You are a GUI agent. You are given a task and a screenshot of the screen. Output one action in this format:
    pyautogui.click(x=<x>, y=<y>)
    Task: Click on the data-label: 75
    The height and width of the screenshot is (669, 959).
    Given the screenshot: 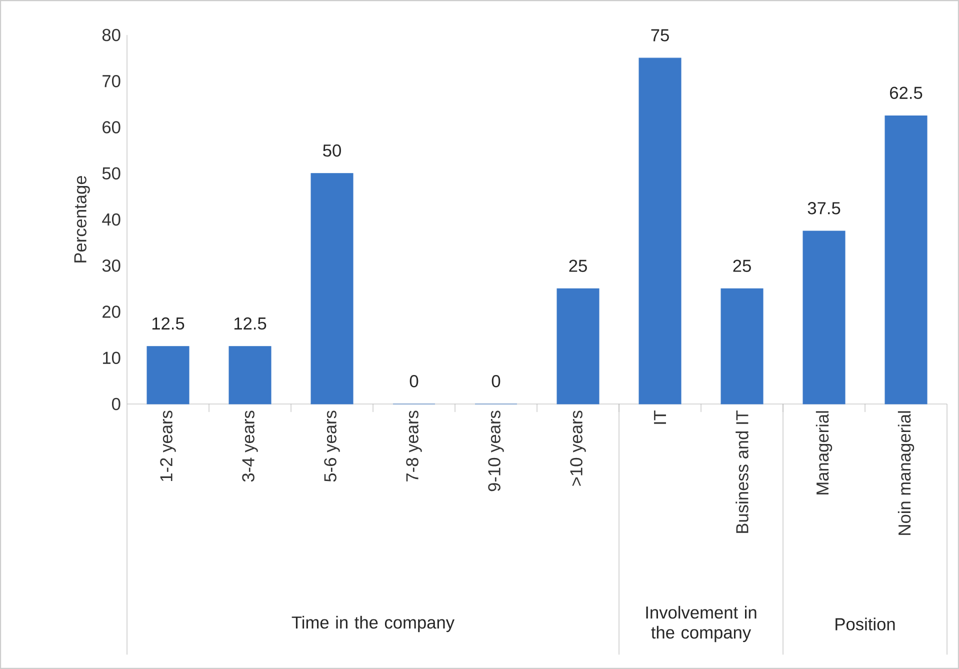 What is the action you would take?
    pyautogui.click(x=660, y=35)
    